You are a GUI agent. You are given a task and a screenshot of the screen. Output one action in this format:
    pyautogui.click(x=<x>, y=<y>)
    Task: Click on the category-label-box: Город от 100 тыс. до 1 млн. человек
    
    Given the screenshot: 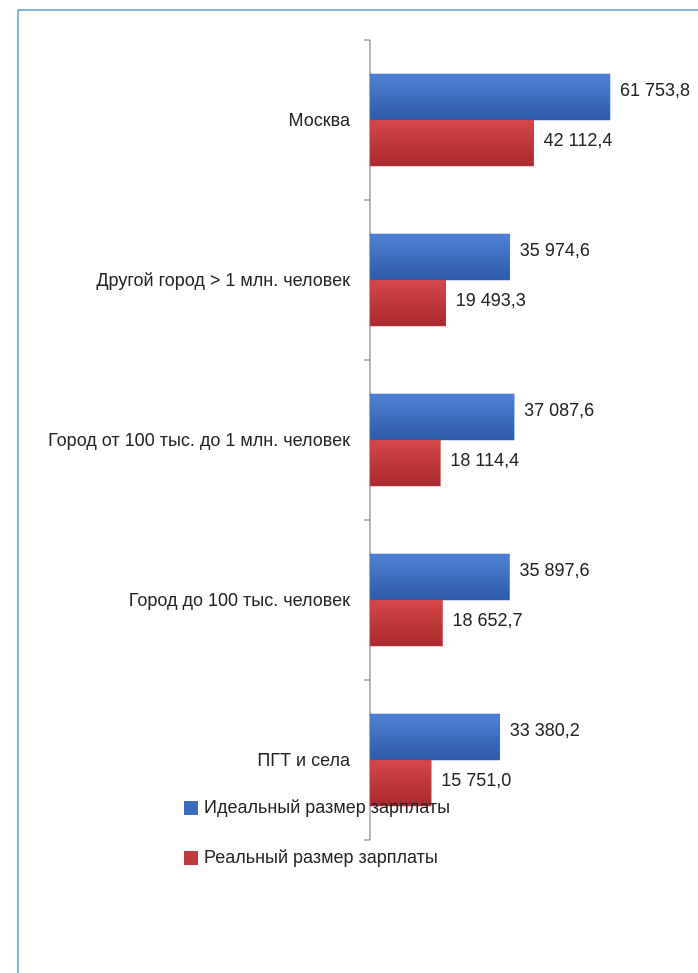 What is the action you would take?
    pyautogui.click(x=180, y=440)
    